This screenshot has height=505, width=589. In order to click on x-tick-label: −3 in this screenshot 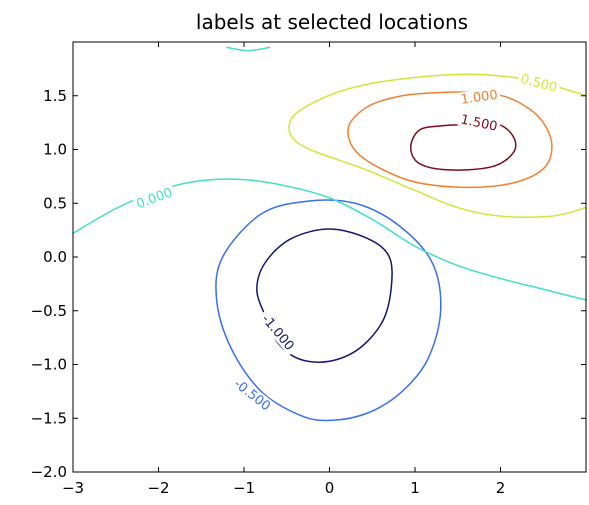, I will do `click(73, 488)`.